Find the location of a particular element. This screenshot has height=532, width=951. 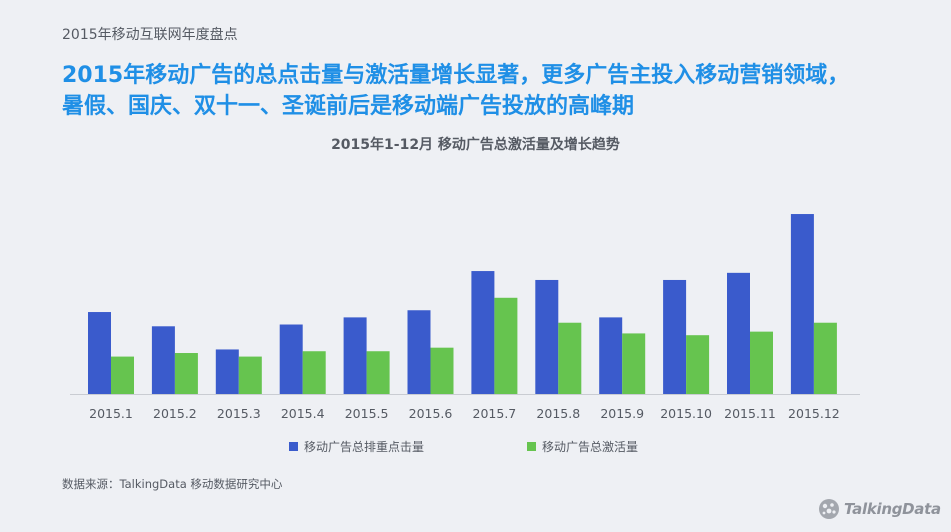

legend-swatch-clicks is located at coordinates (293, 446).